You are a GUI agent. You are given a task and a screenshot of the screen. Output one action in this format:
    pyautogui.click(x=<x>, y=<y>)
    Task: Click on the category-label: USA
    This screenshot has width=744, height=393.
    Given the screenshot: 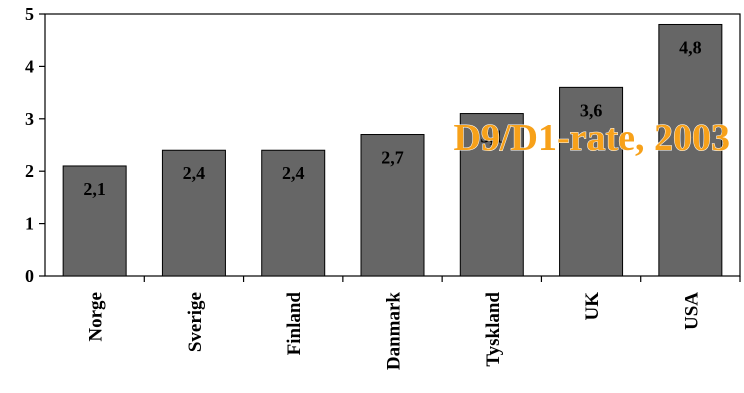 What is the action you would take?
    pyautogui.click(x=691, y=311)
    